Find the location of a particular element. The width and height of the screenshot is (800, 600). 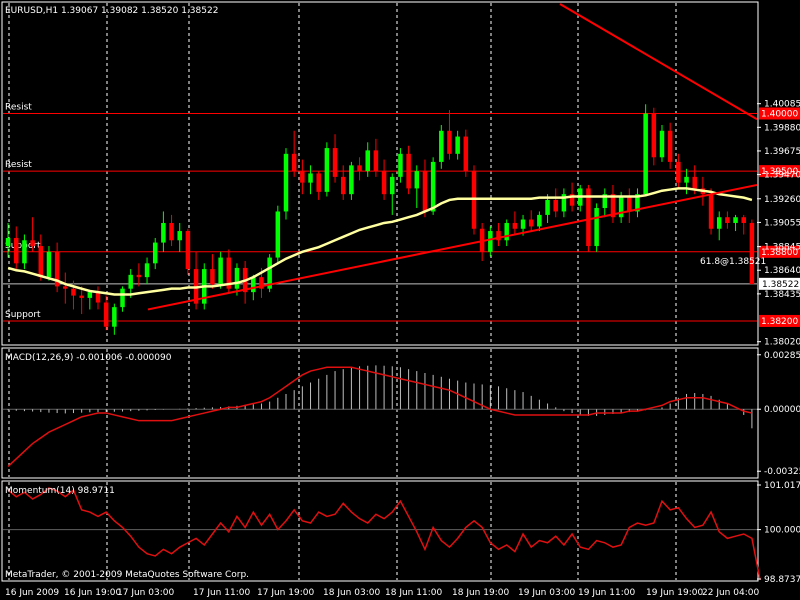

x-tick-label: 17 Jun 11:00 is located at coordinates (221, 593).